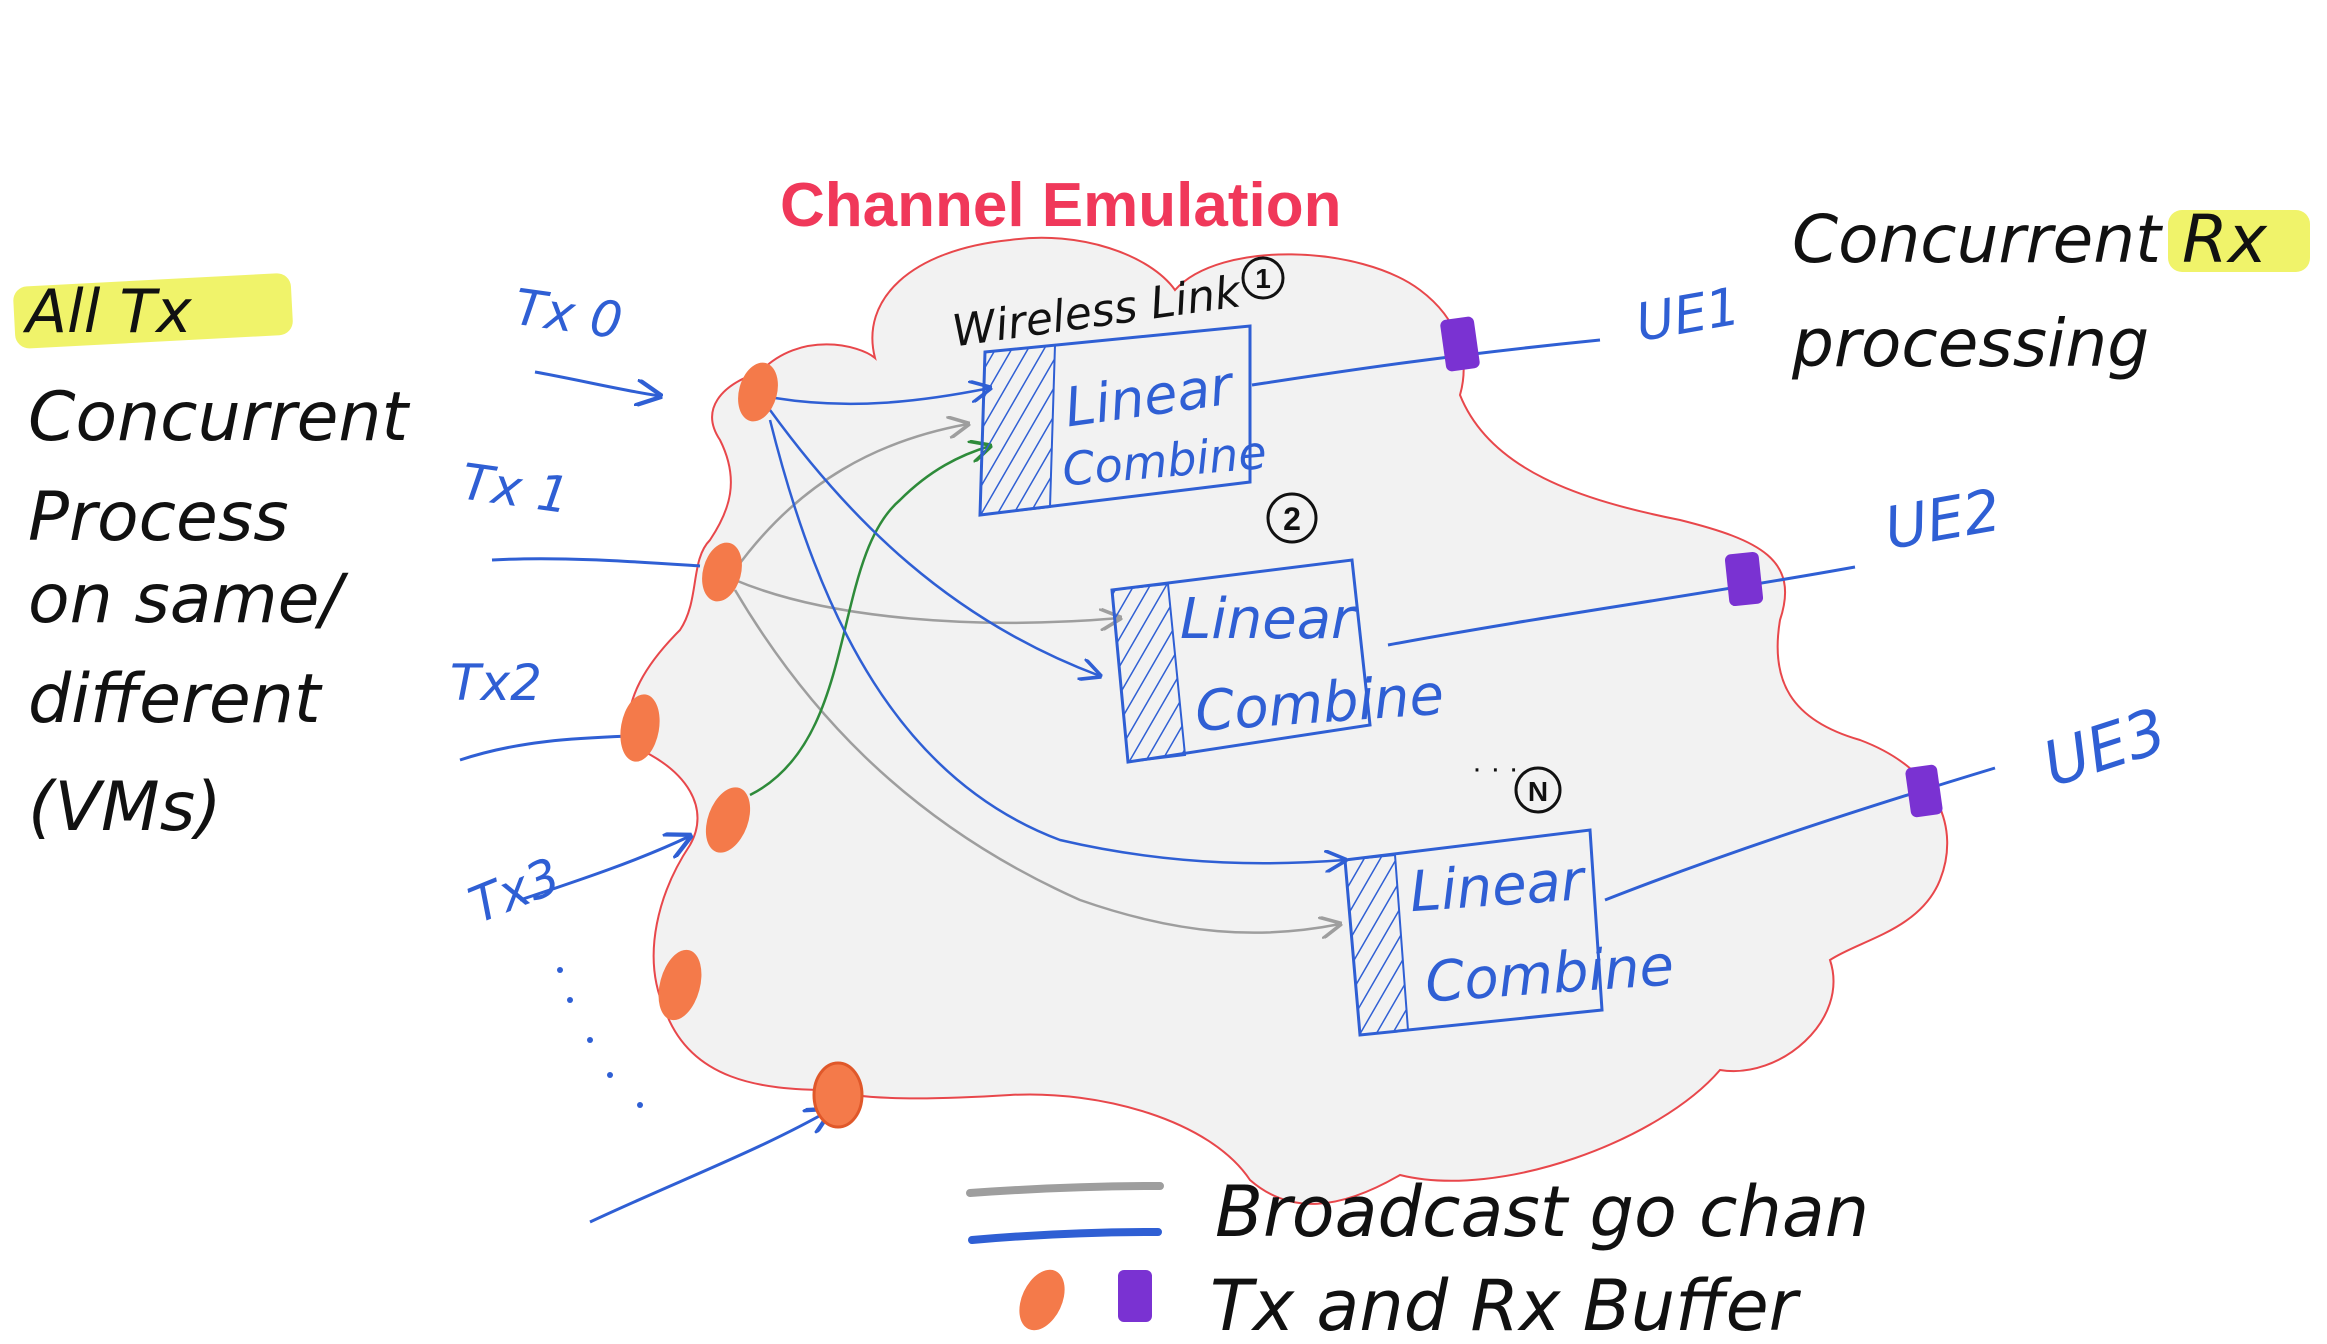  I want to click on legend-tx-buffer-swatch, so click(1042, 1300).